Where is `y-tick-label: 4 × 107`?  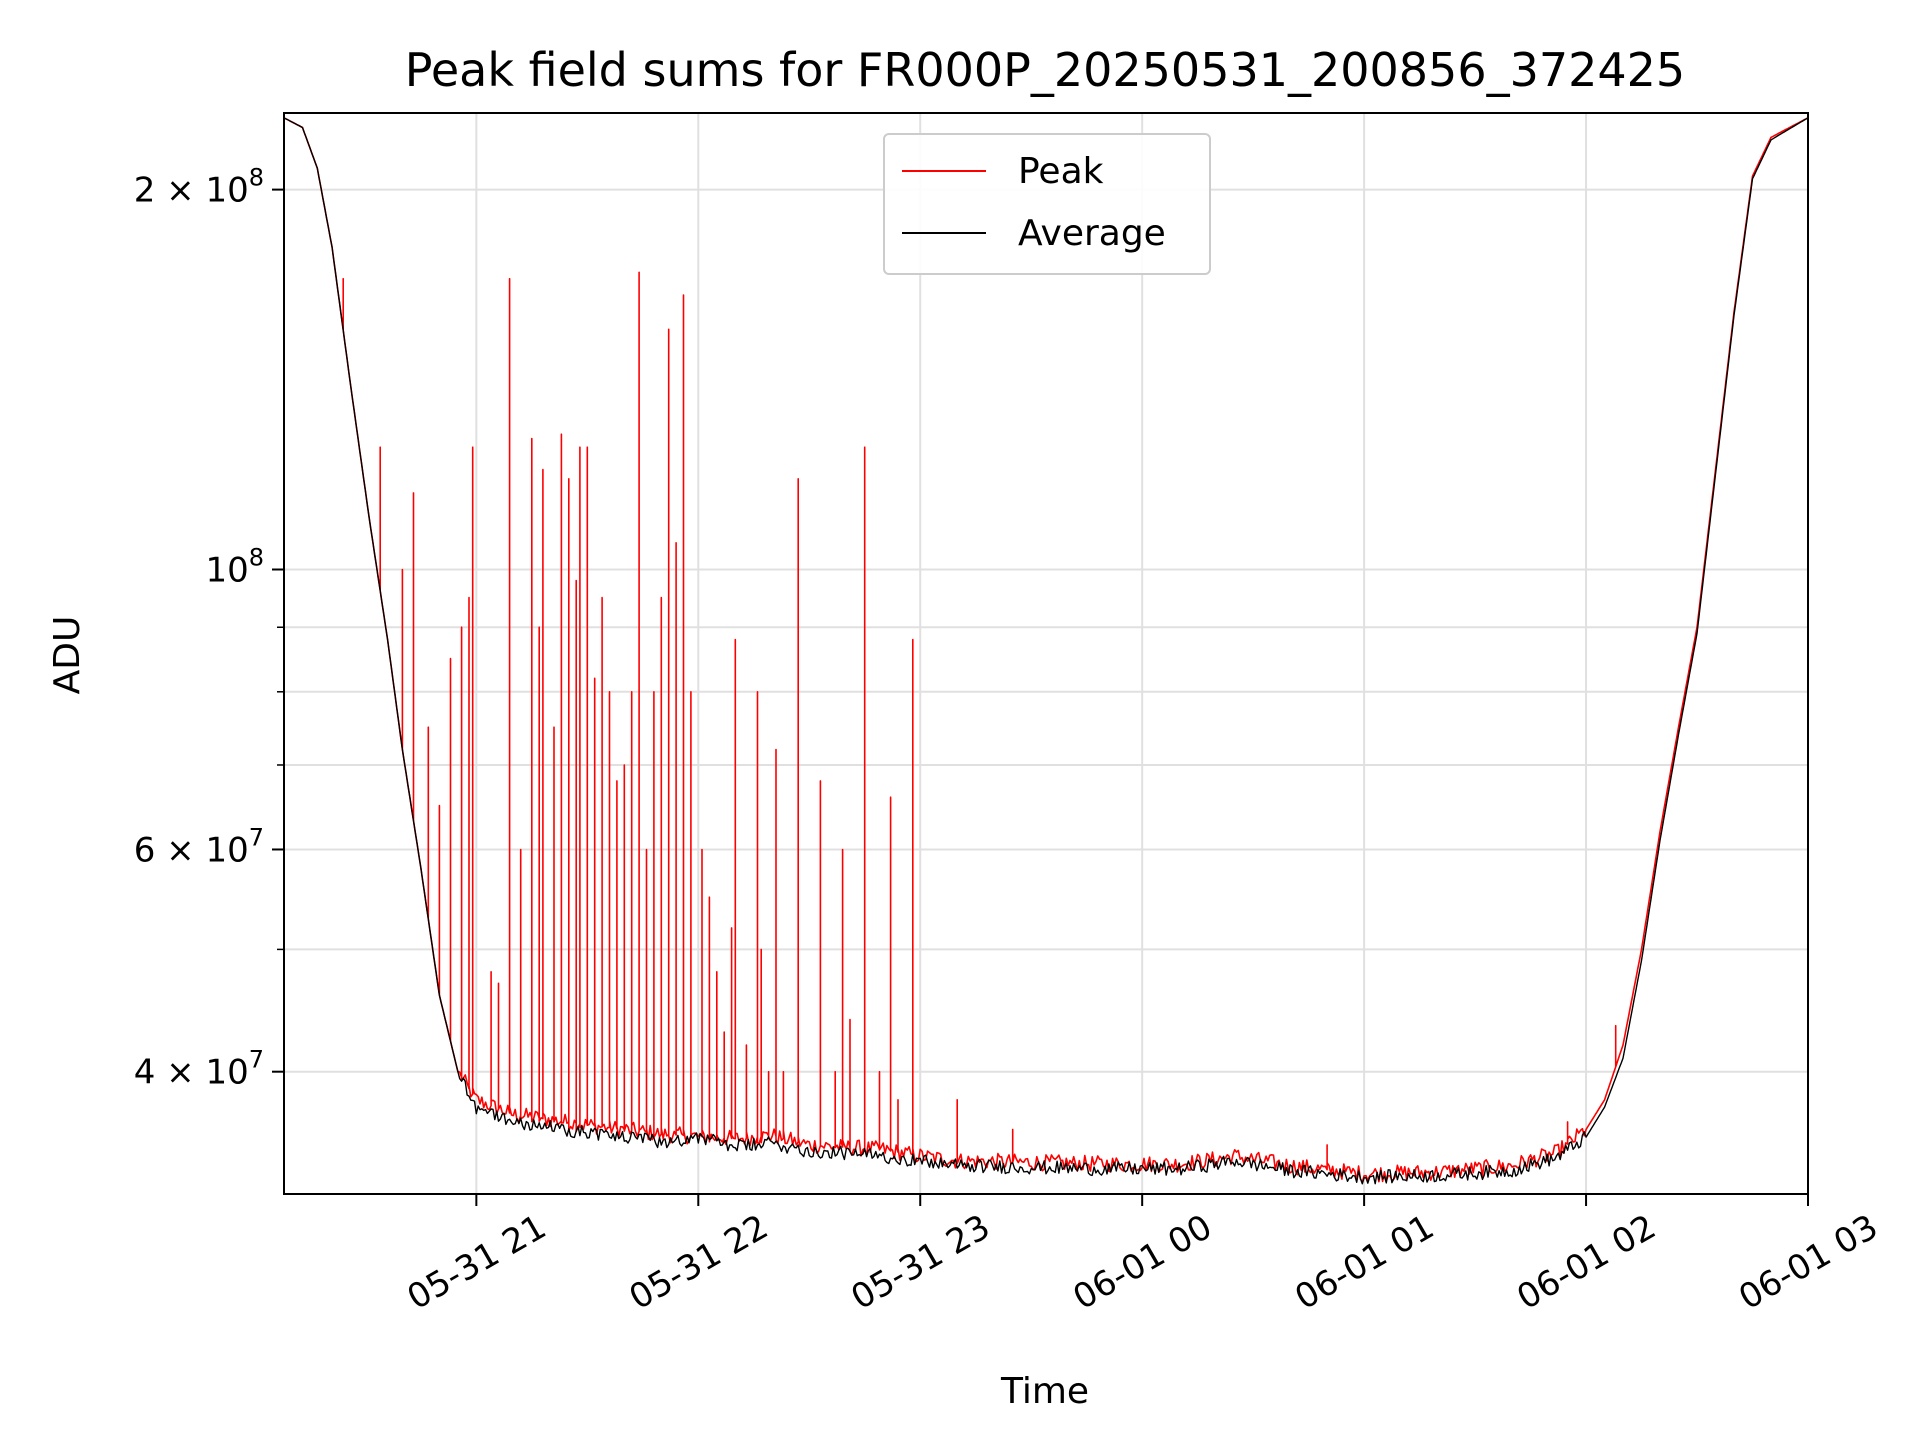
y-tick-label: 4 × 107 is located at coordinates (199, 1069).